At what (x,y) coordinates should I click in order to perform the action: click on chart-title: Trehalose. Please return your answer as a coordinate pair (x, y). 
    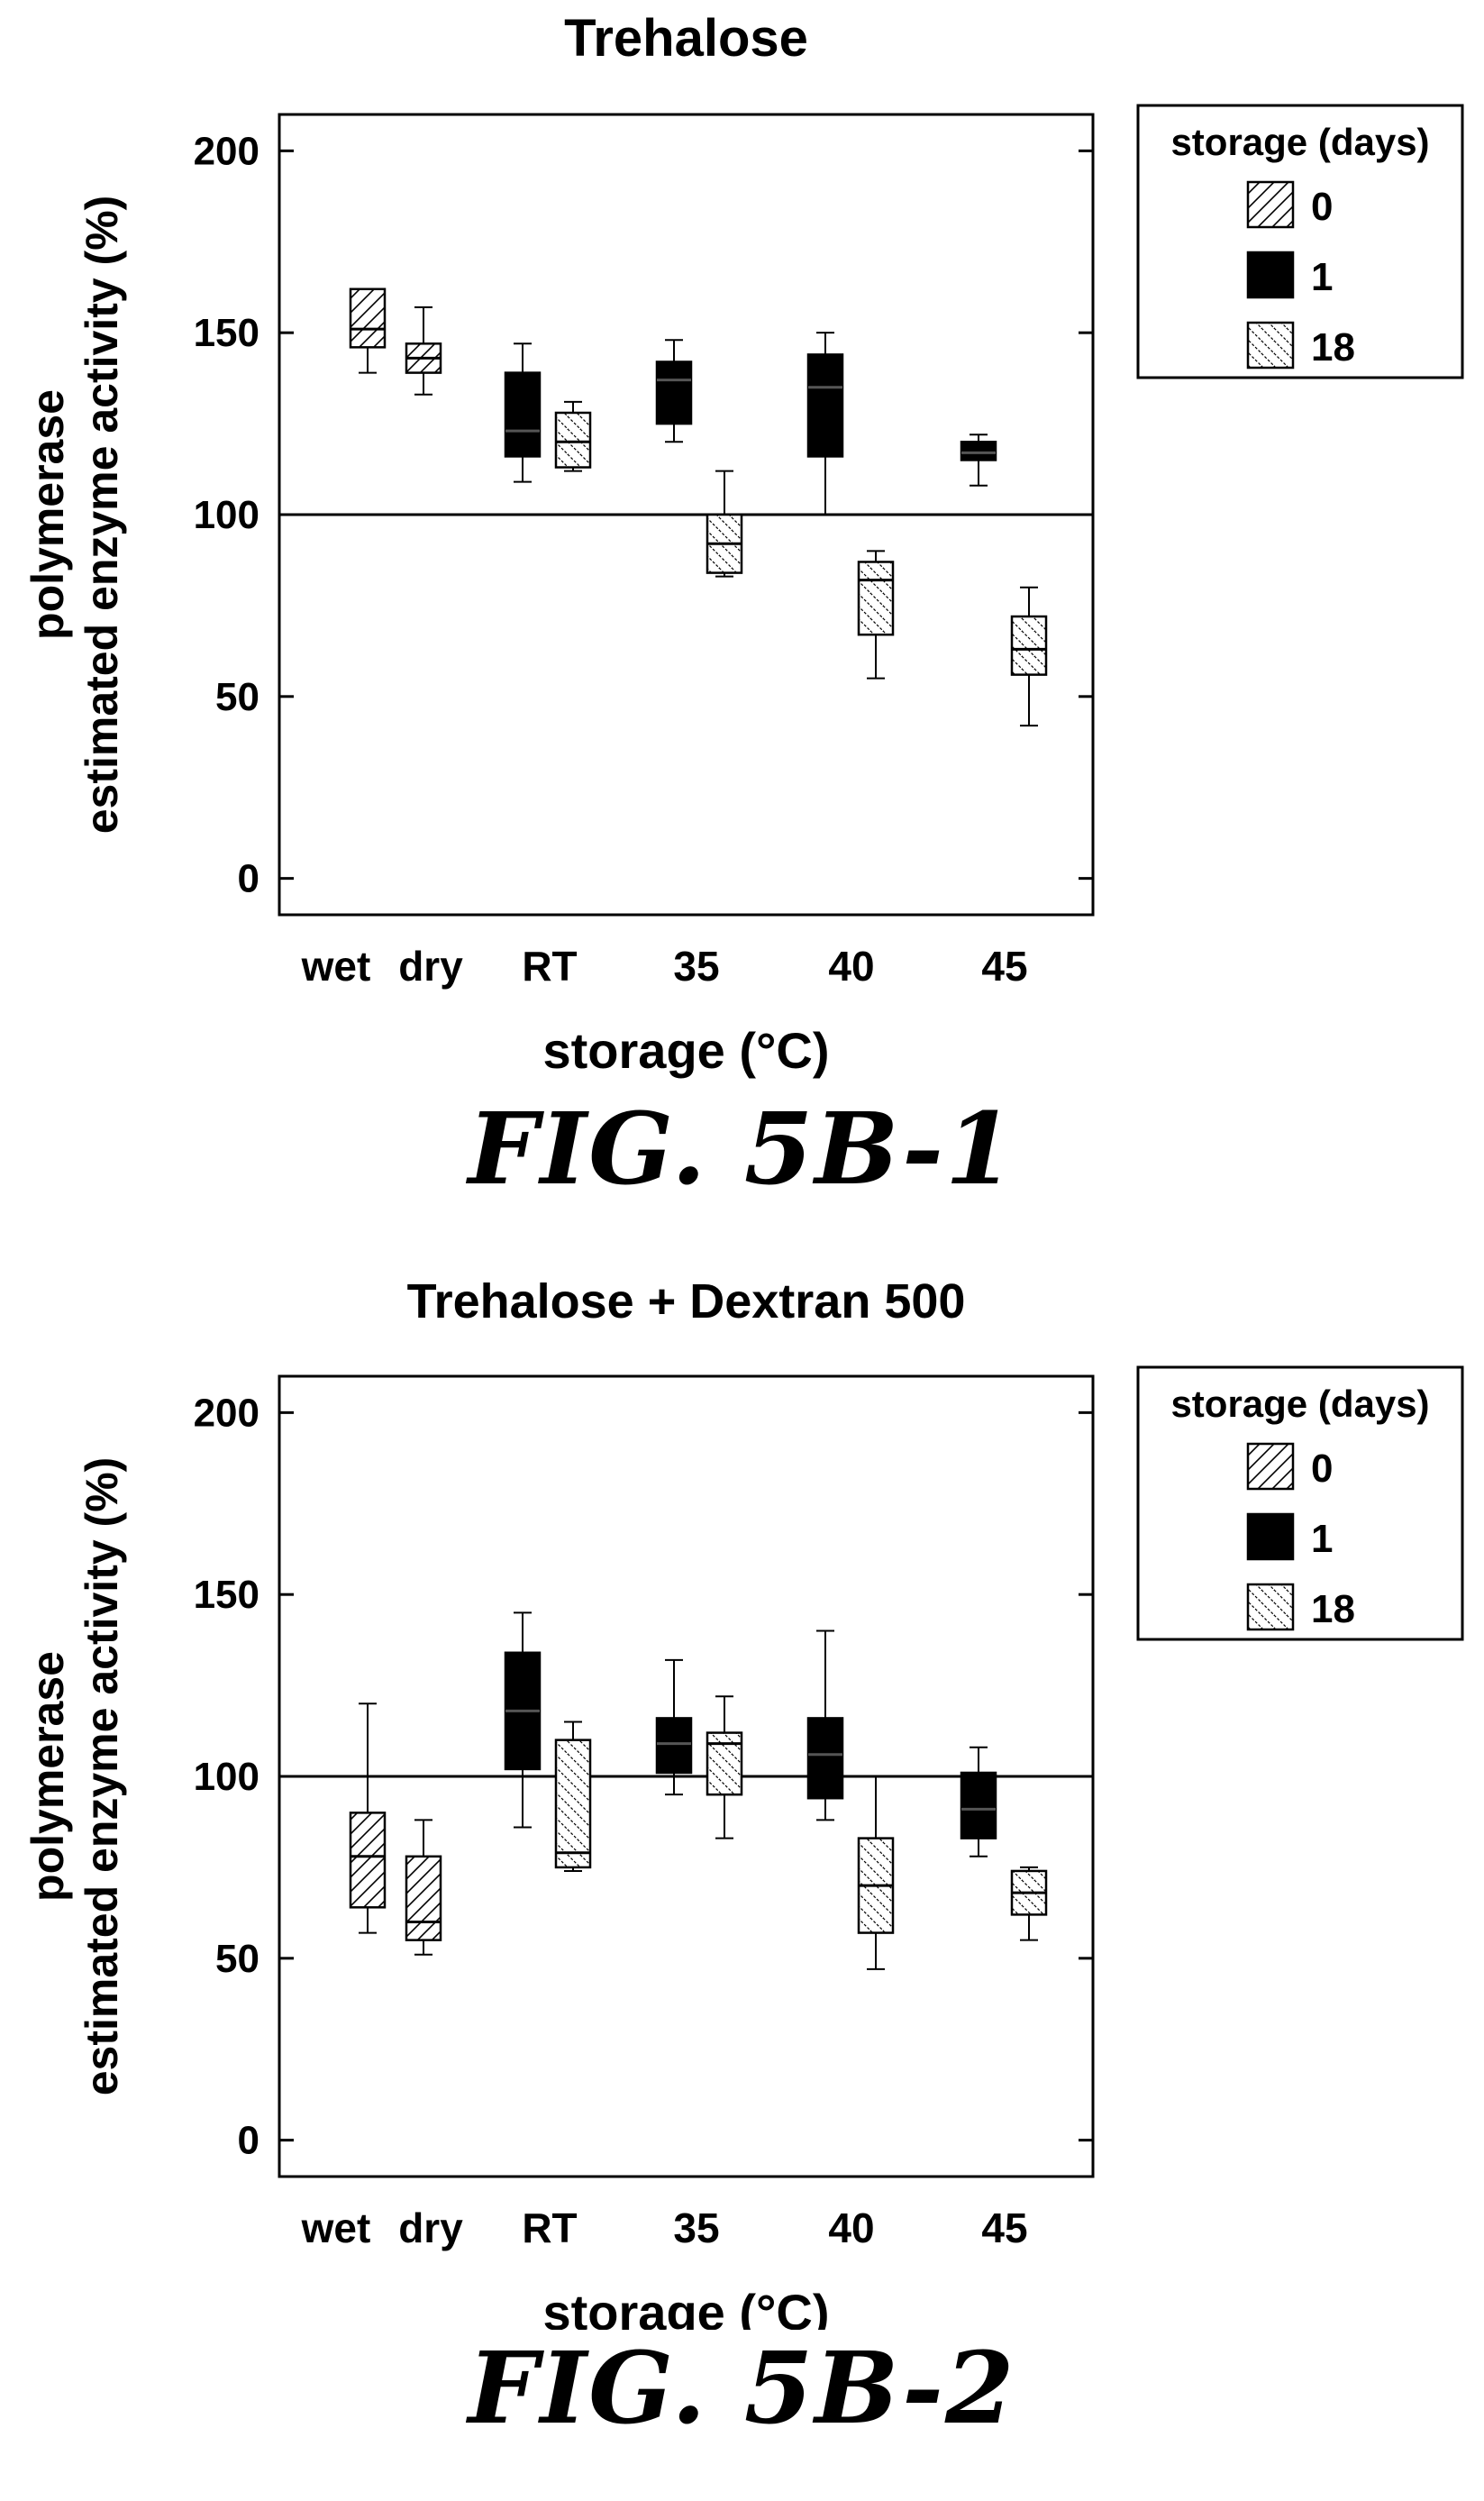
    Looking at the image, I should click on (686, 38).